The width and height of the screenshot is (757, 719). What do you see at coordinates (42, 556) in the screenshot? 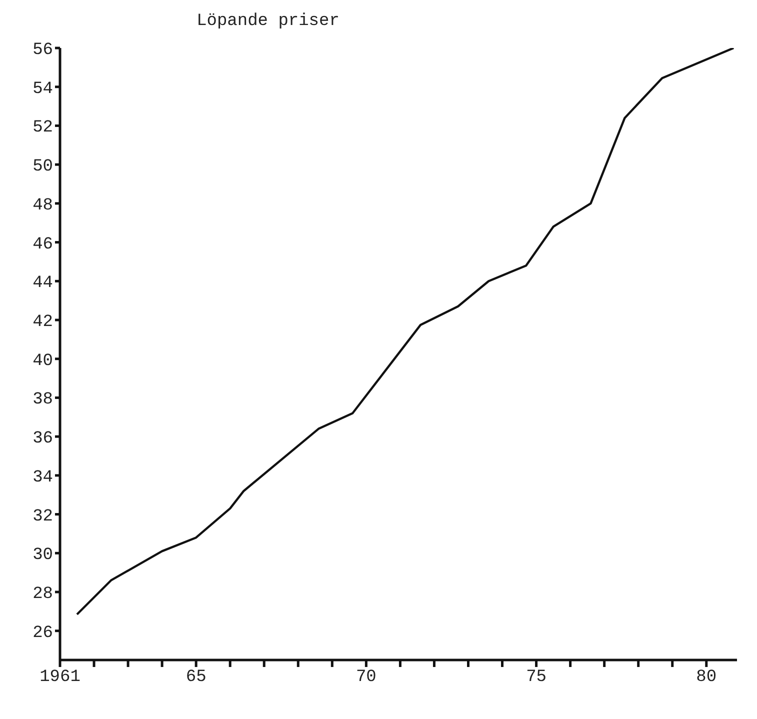
I see `y-tick-label: 30` at bounding box center [42, 556].